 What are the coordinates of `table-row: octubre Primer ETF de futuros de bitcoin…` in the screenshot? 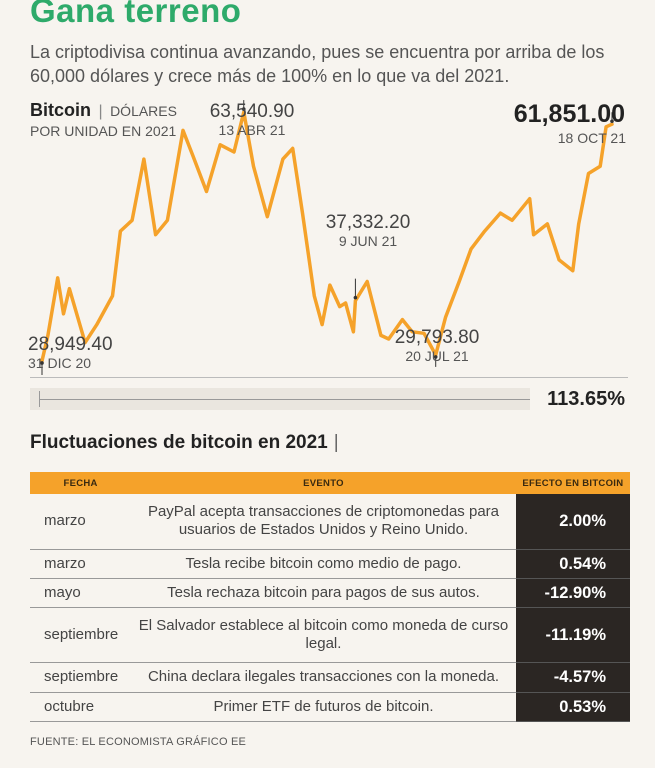 It's located at (330, 707).